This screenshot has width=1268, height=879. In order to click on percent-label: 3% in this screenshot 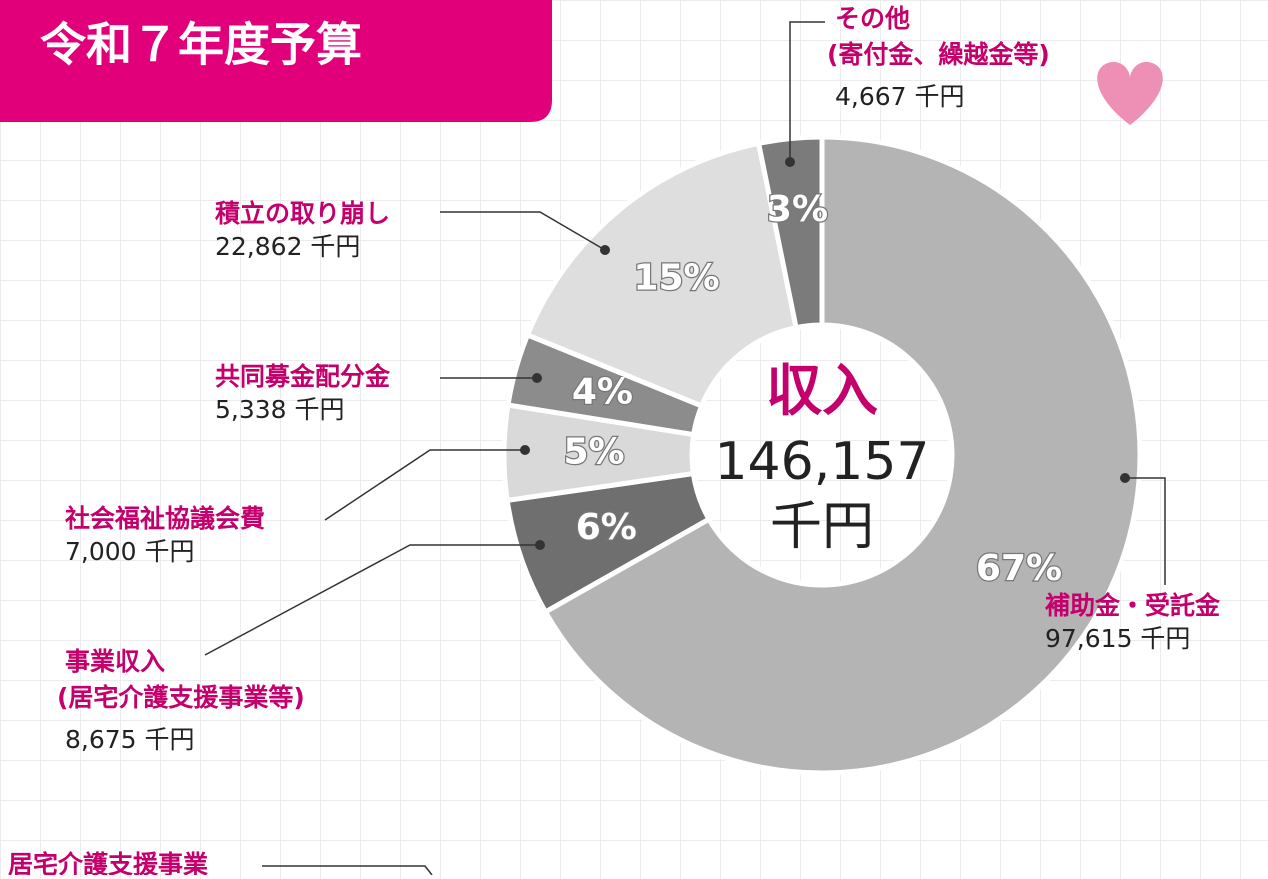, I will do `click(797, 209)`.